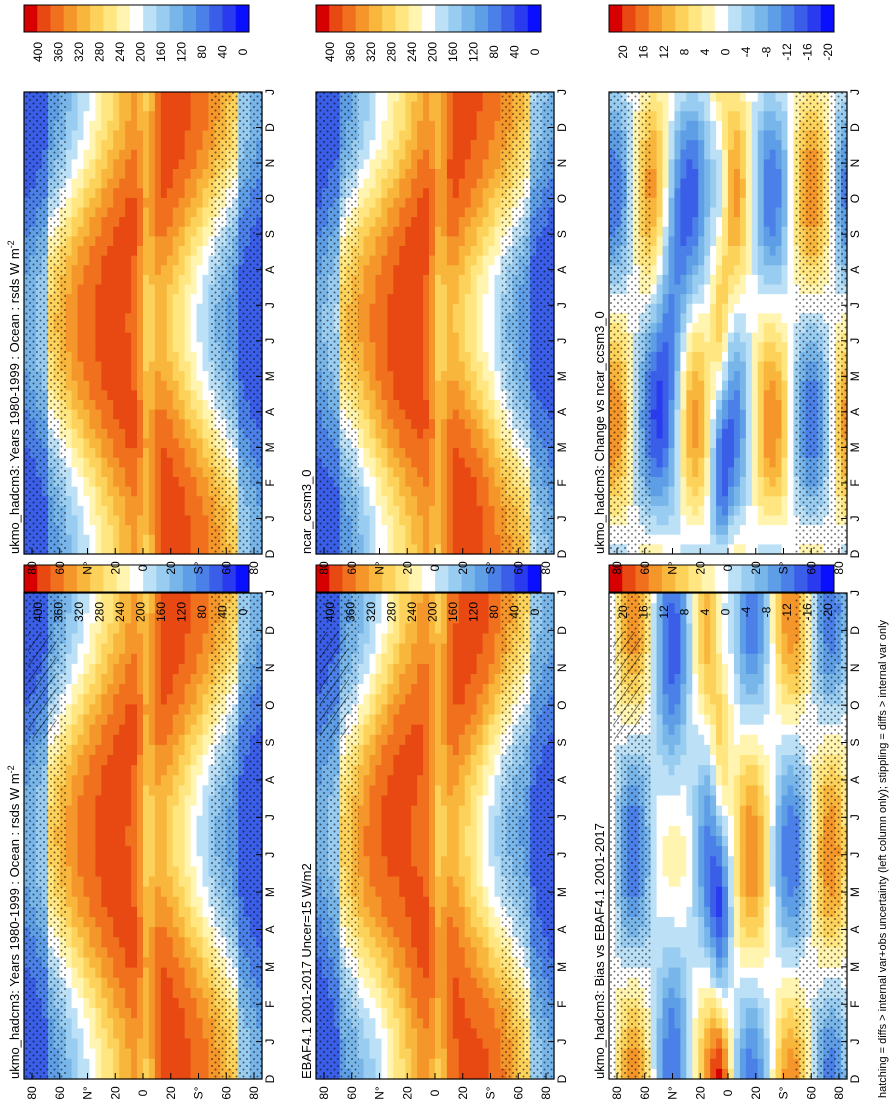 The image size is (894, 1102). I want to click on lat-tick-label: 20, so click(407, 1093).